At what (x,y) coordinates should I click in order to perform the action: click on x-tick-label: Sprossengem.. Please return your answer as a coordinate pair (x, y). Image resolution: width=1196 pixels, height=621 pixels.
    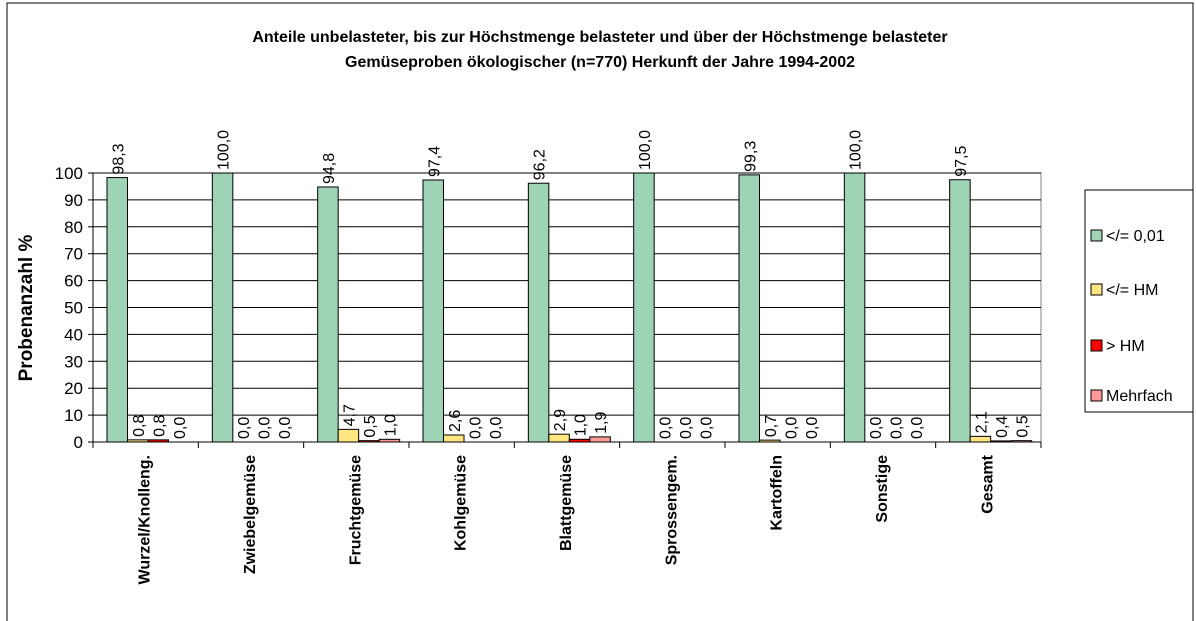
    Looking at the image, I should click on (671, 510).